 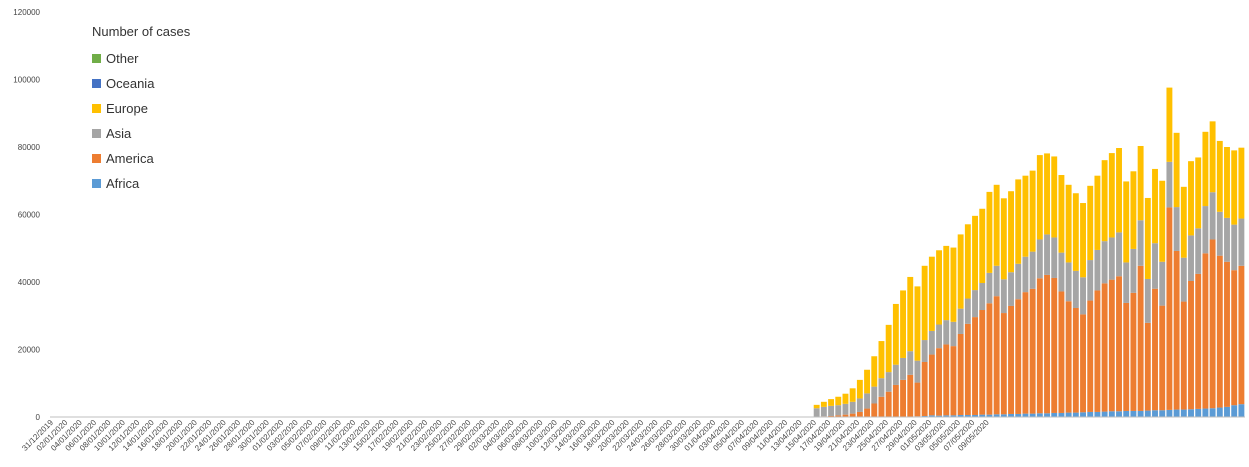 I want to click on y-tick-label: 60000, so click(x=29, y=215).